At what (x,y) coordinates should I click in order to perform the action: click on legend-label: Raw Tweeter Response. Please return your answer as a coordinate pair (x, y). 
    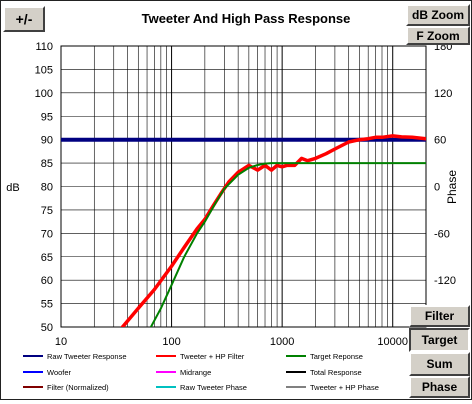
    Looking at the image, I should click on (87, 356).